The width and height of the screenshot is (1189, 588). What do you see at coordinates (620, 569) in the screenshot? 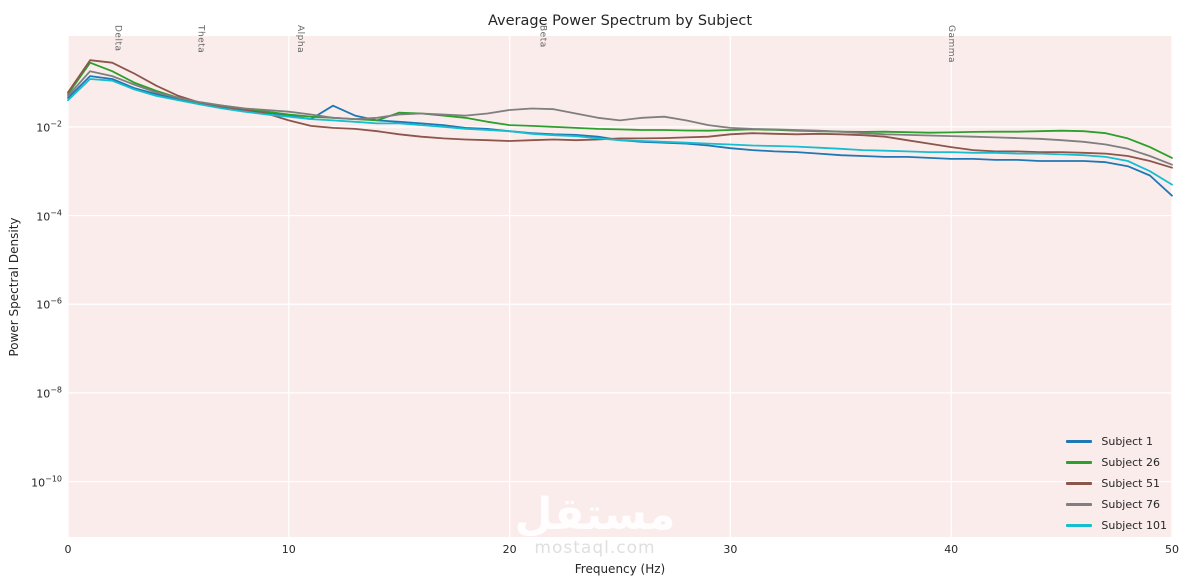
I see `x-axis-label: Frequency (Hz)` at bounding box center [620, 569].